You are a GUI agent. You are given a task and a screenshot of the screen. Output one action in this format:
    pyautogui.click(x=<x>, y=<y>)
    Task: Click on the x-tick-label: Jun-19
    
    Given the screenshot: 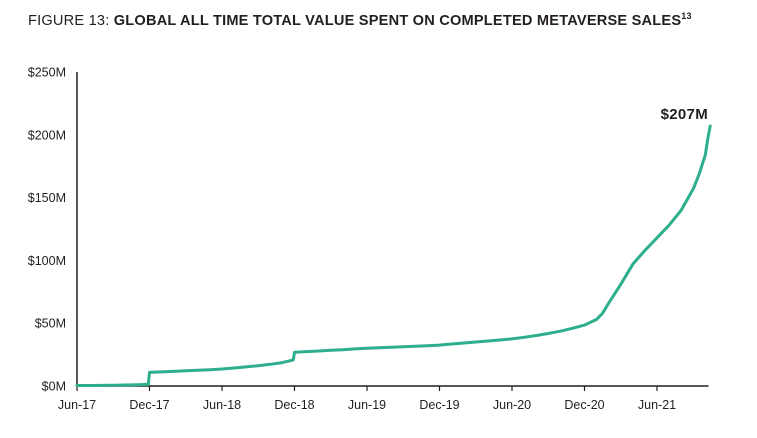 What is the action you would take?
    pyautogui.click(x=367, y=405)
    